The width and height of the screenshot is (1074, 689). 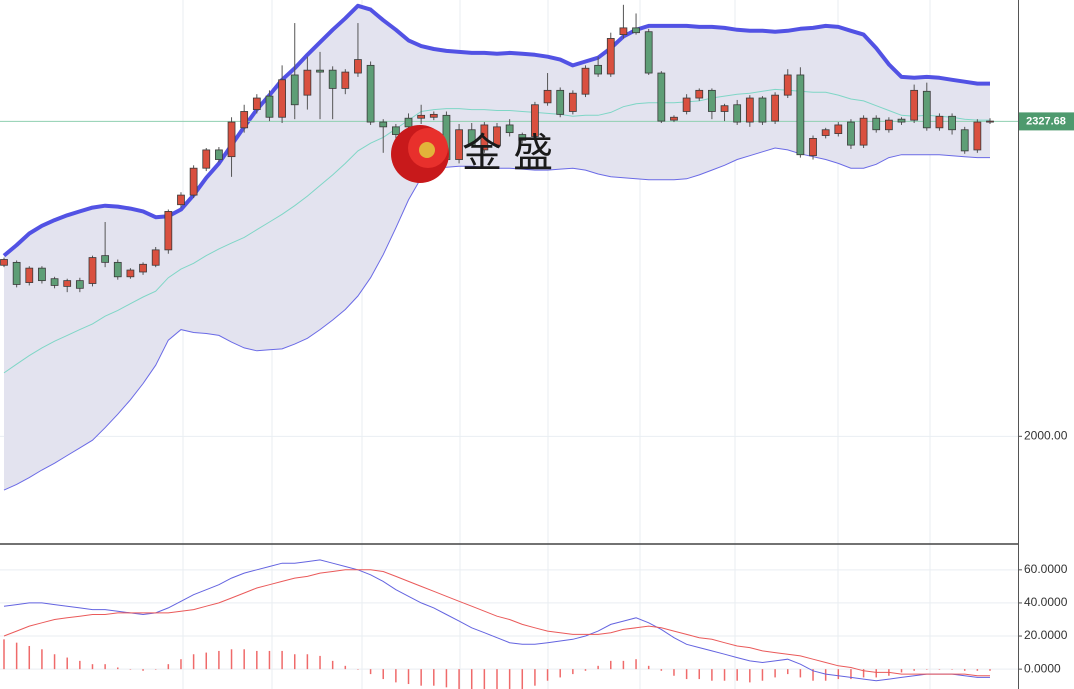 I want to click on last-price-label: 2327.68, so click(x=1046, y=121).